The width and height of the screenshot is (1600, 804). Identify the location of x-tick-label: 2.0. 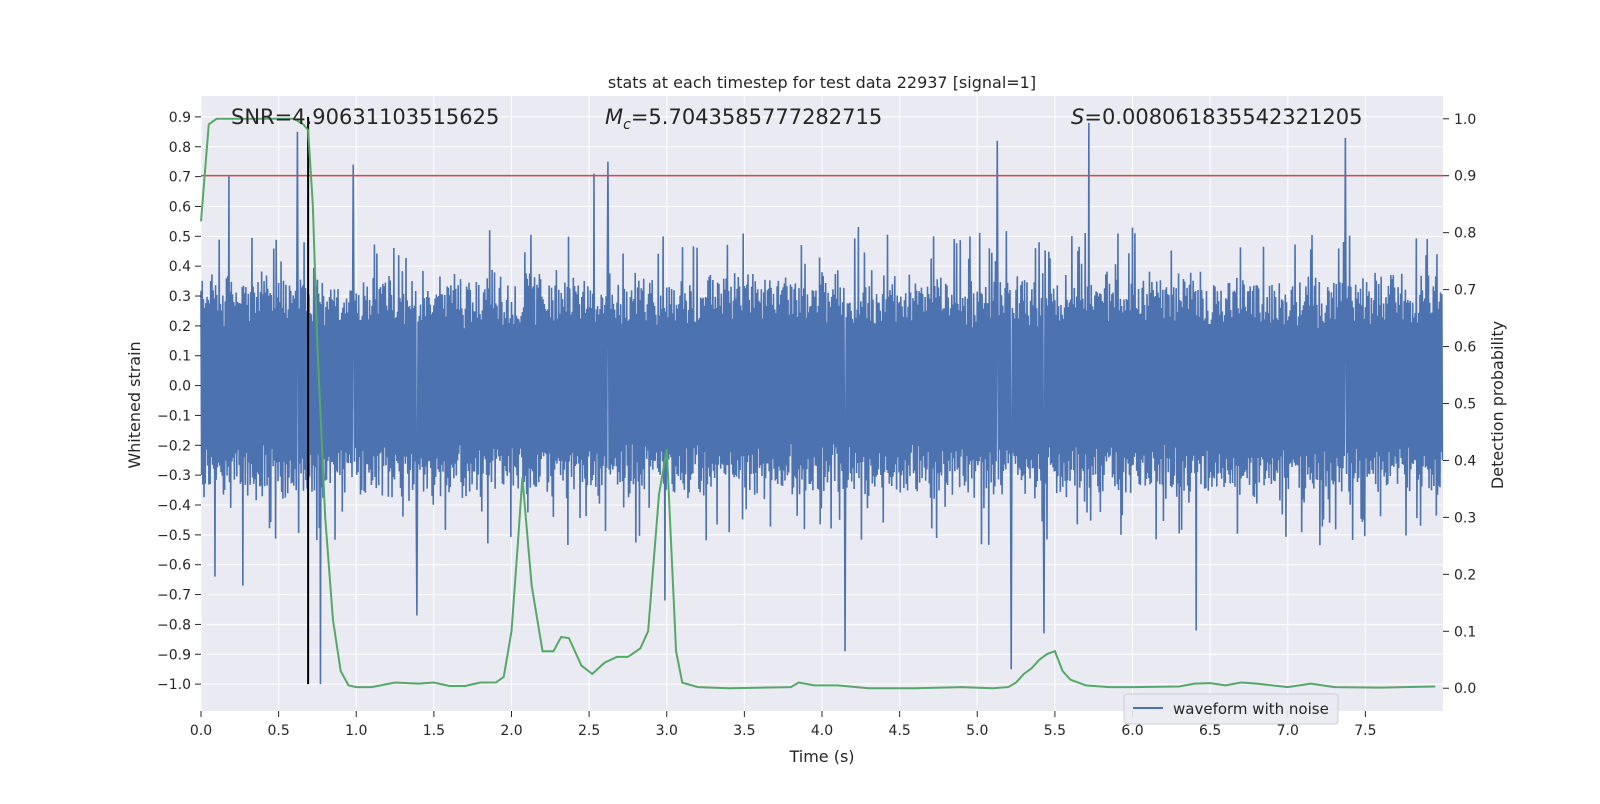
(511, 731).